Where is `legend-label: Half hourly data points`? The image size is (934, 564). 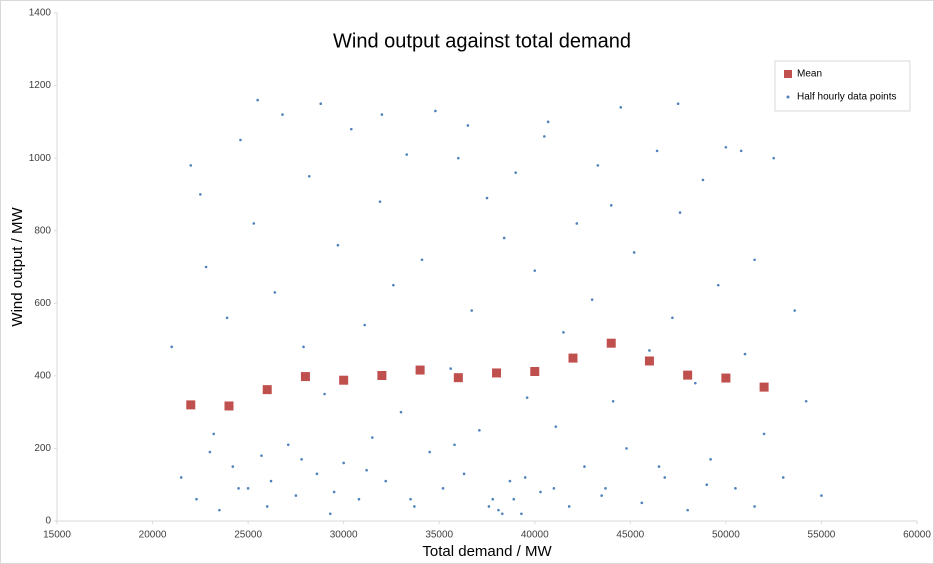 legend-label: Half hourly data points is located at coordinates (847, 97).